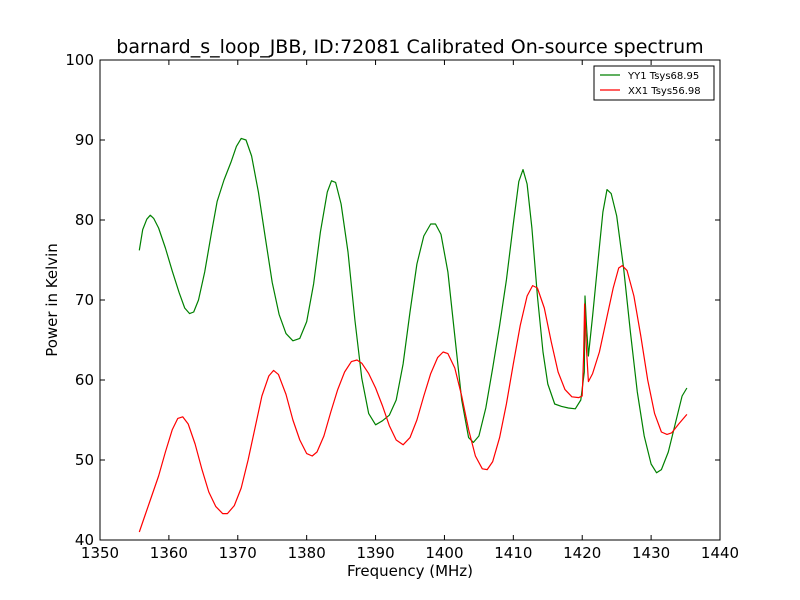 Image resolution: width=800 pixels, height=600 pixels. What do you see at coordinates (720, 553) in the screenshot?
I see `x-tick-label: 1440` at bounding box center [720, 553].